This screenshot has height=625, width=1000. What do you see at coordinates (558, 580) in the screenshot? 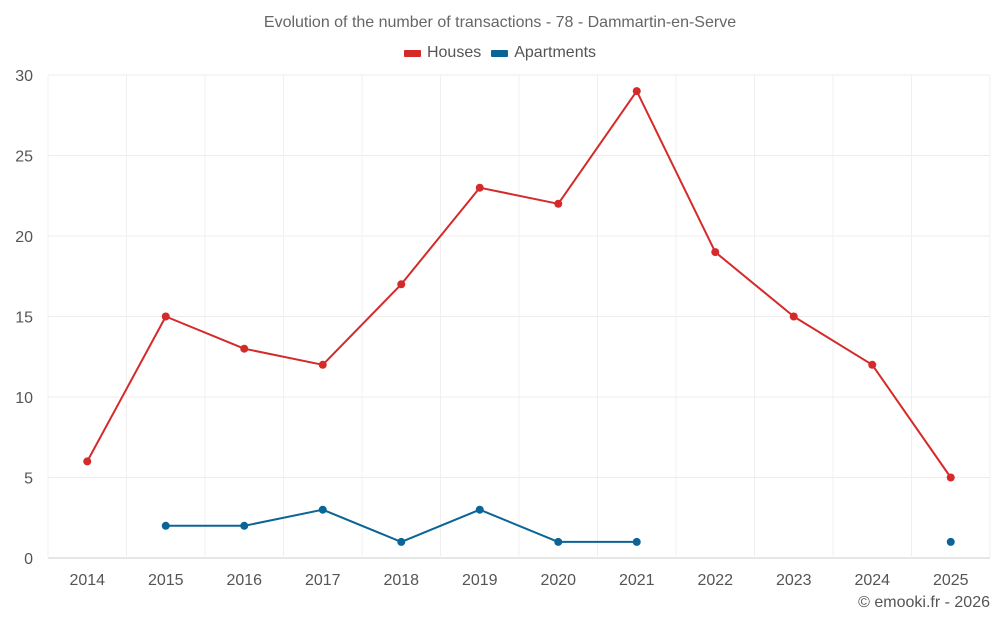
I see `x-tick-label: 2020` at bounding box center [558, 580].